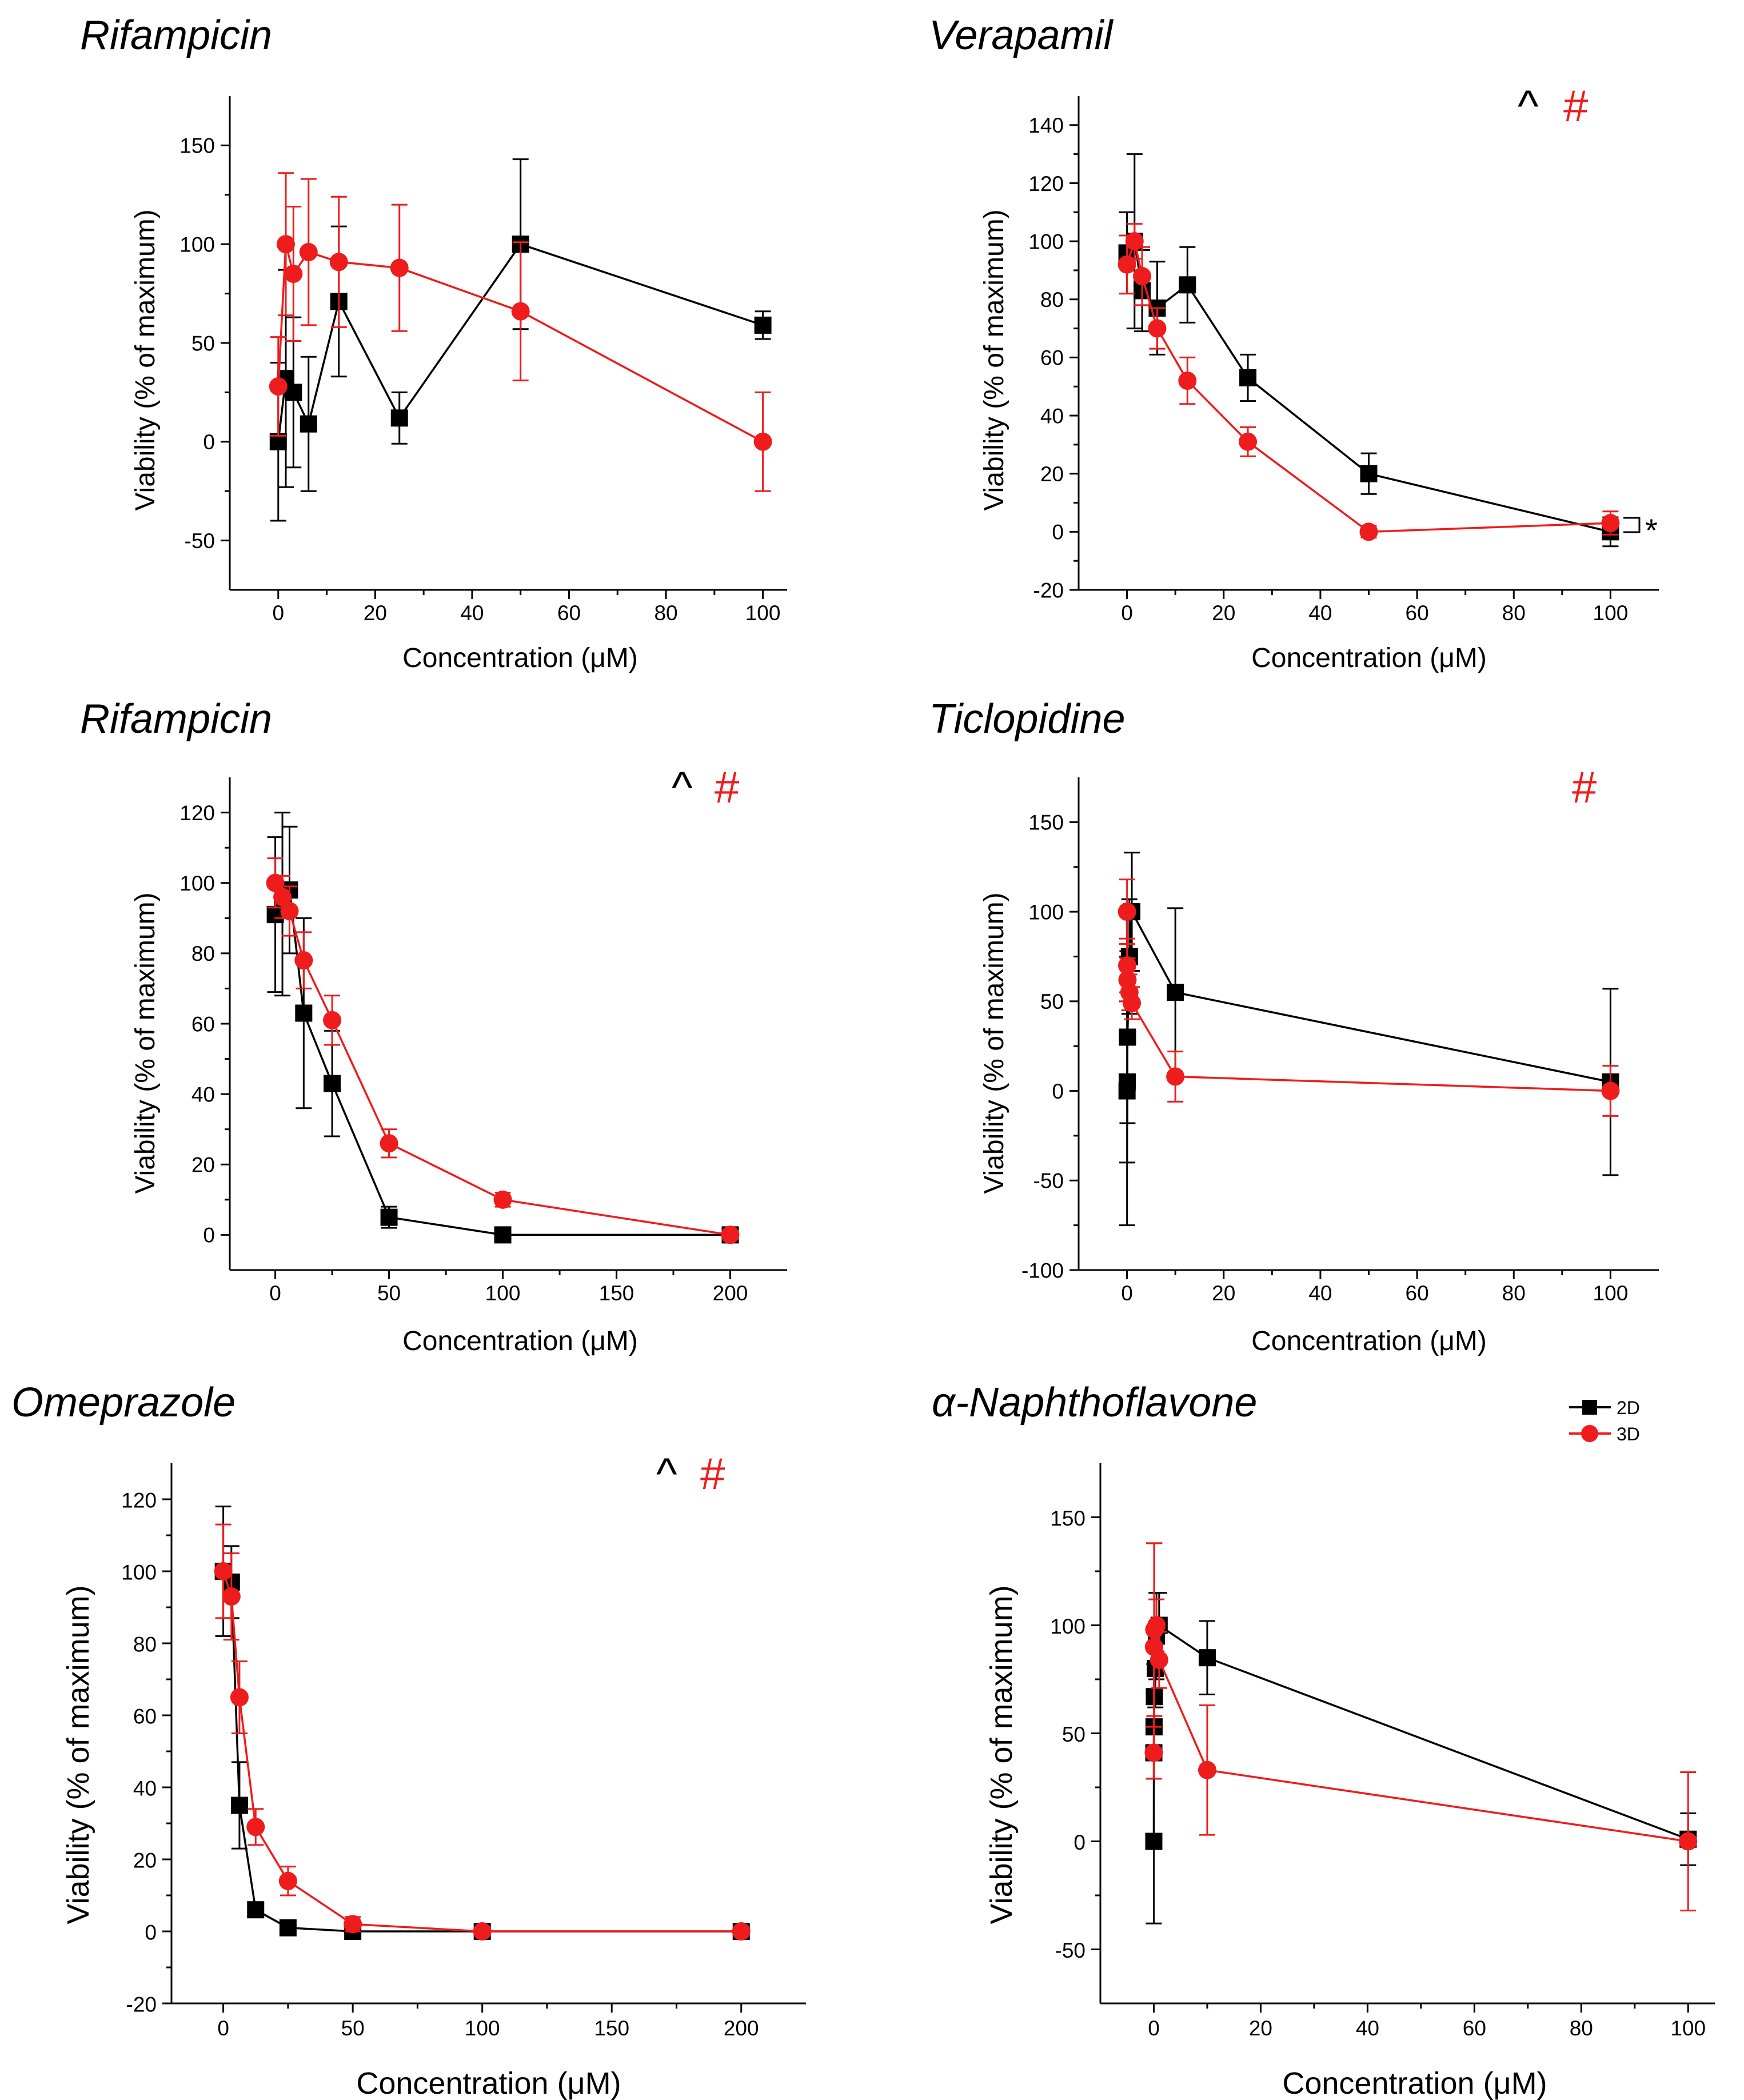 This screenshot has width=1744, height=2100. I want to click on significance-caret: ^, so click(683, 787).